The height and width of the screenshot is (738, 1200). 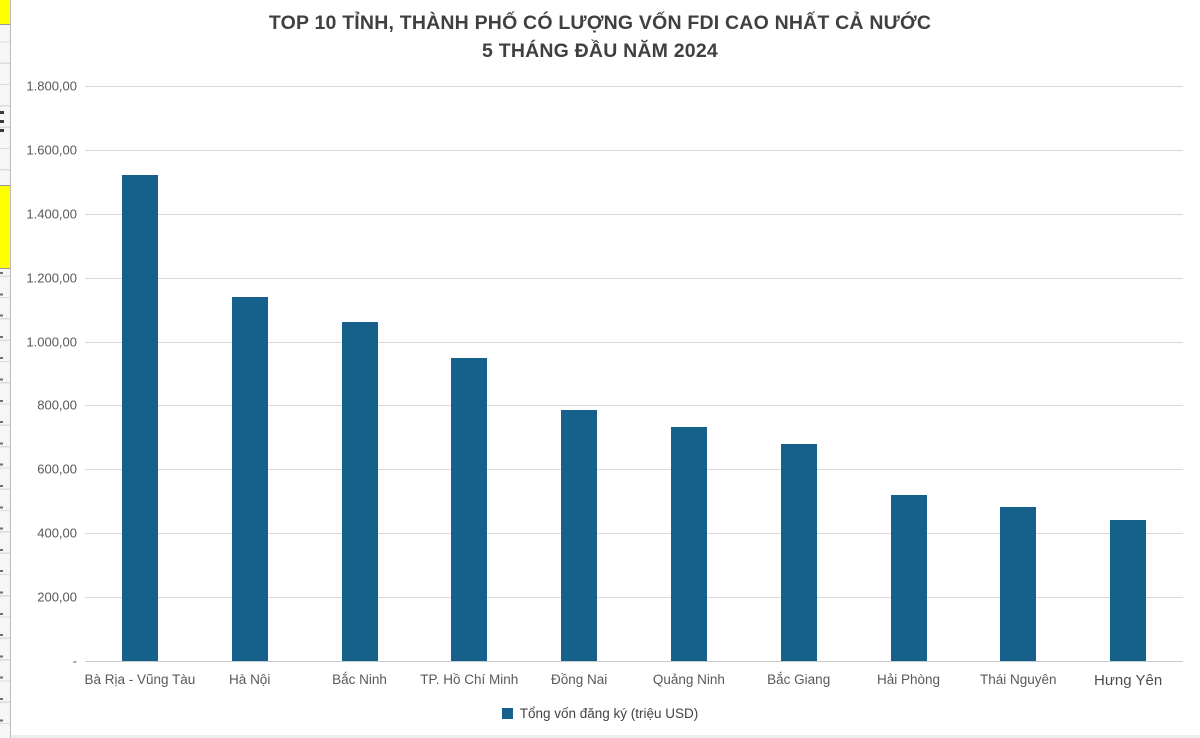 What do you see at coordinates (51, 278) in the screenshot?
I see `y-tick-label: 1.200,00` at bounding box center [51, 278].